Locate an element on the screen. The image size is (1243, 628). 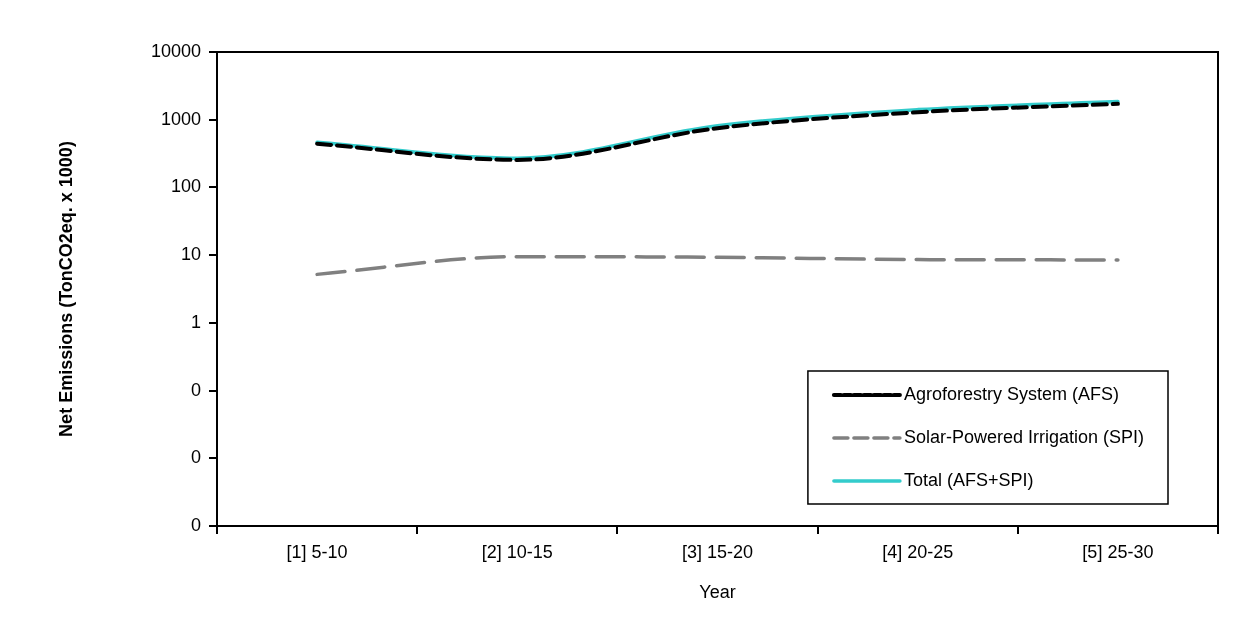
legend-label: Solar-Powered Irrigation (SPI) is located at coordinates (1023, 436).